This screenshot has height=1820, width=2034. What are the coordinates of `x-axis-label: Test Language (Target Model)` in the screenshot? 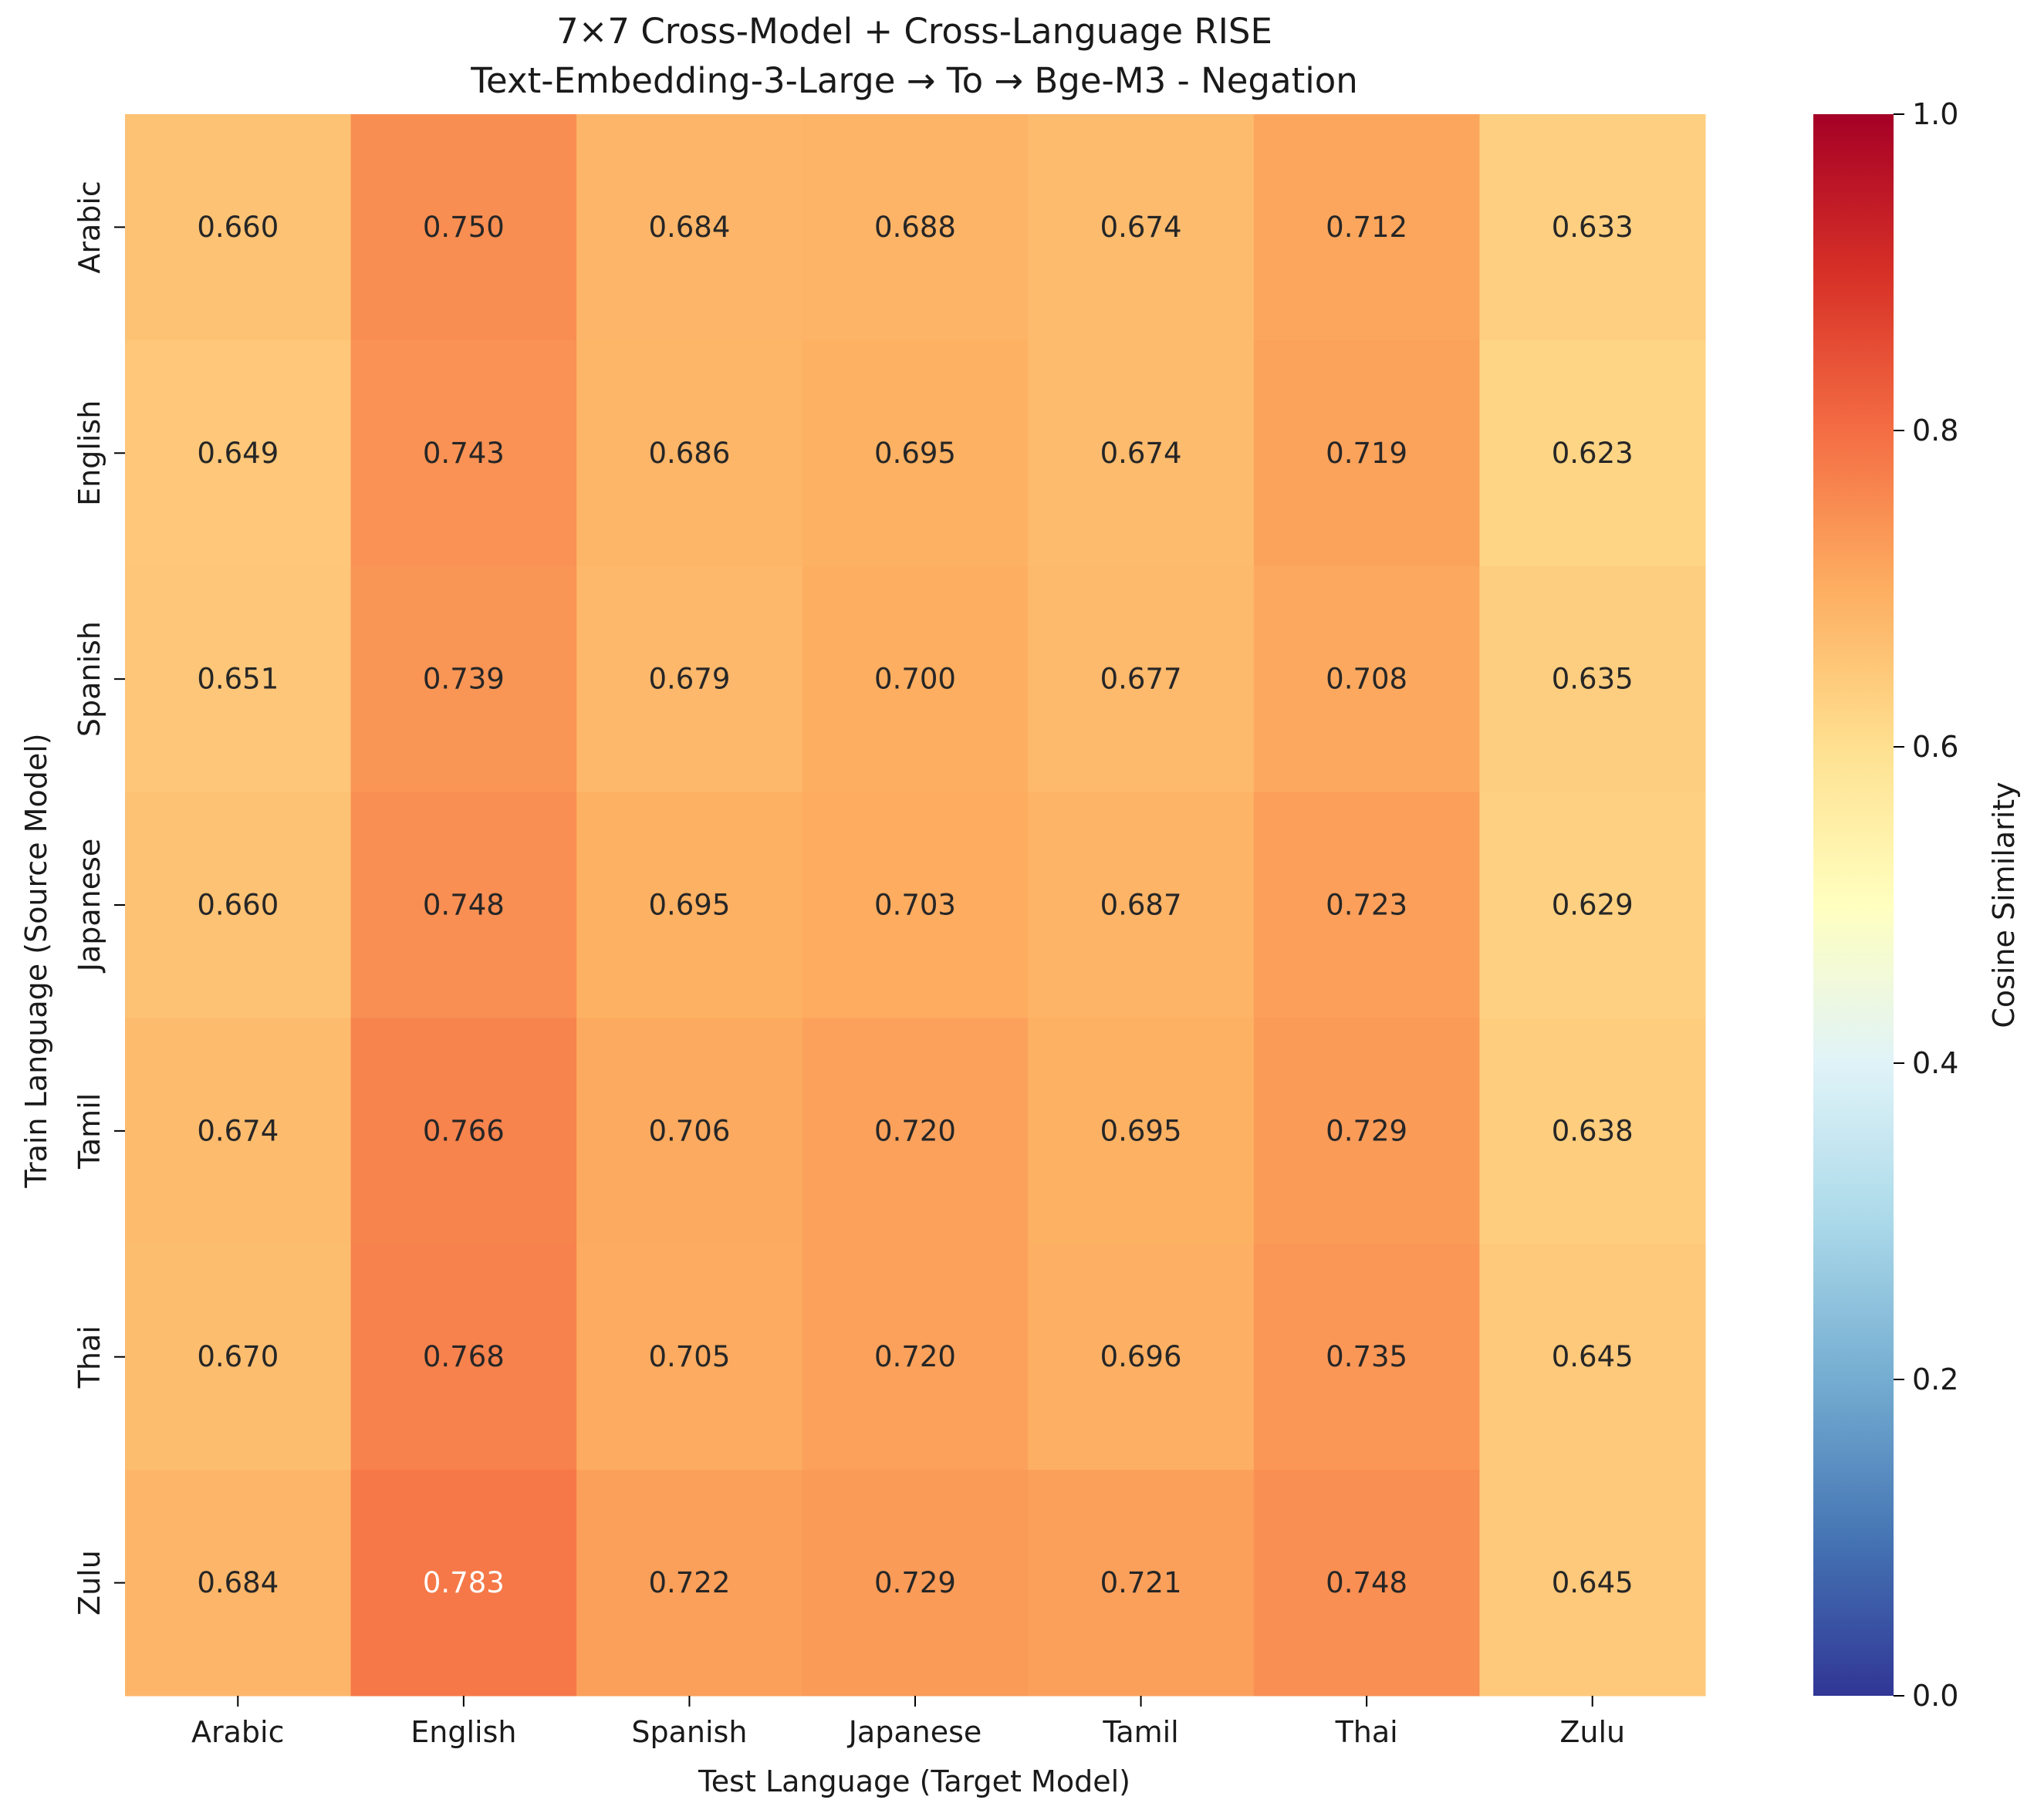 It's located at (914, 1781).